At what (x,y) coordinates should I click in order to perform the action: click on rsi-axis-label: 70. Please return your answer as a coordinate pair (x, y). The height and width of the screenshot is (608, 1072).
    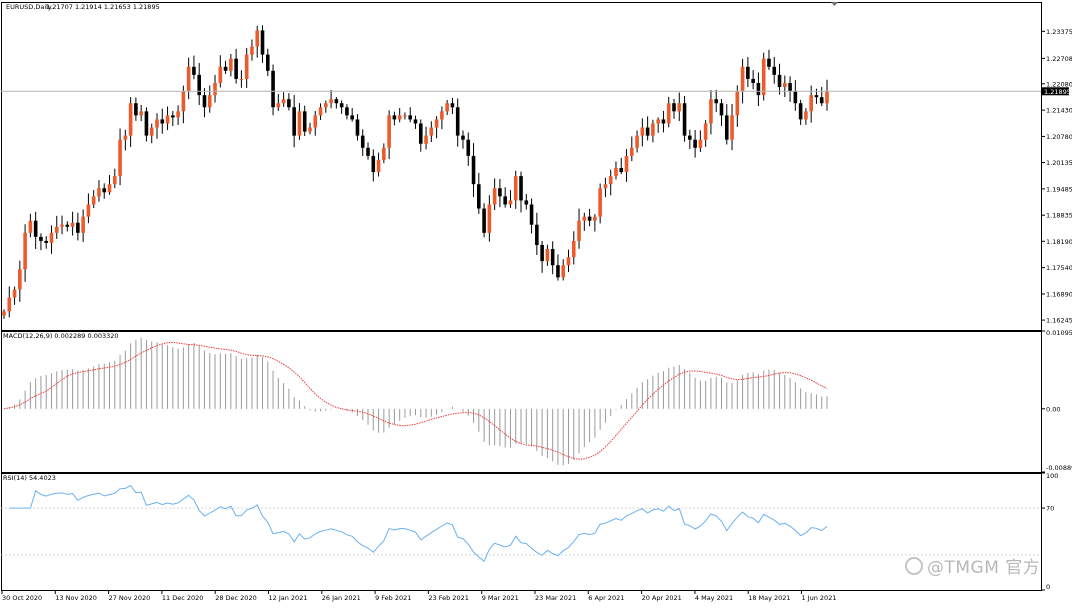
    Looking at the image, I should click on (1050, 509).